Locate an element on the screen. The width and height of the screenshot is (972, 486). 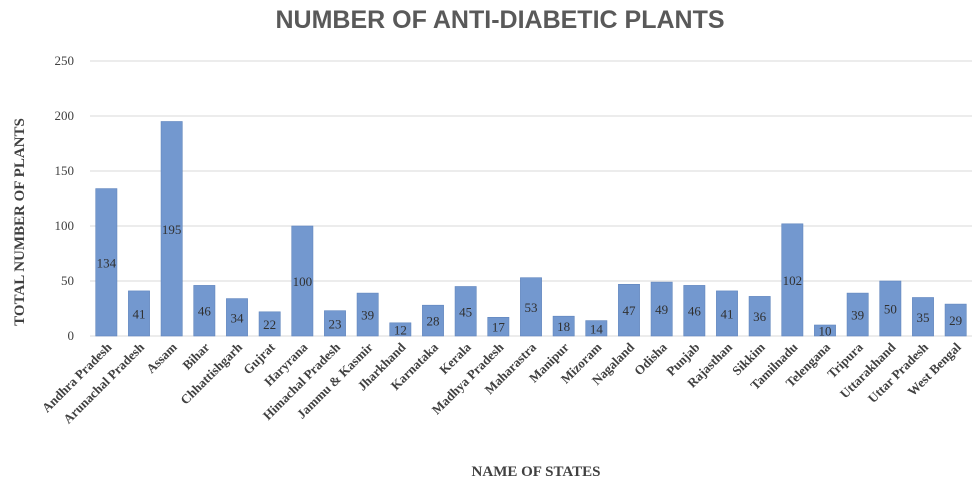
chart-title: NUMBER OF ANTI-DIABETIC PLANTS is located at coordinates (499, 20).